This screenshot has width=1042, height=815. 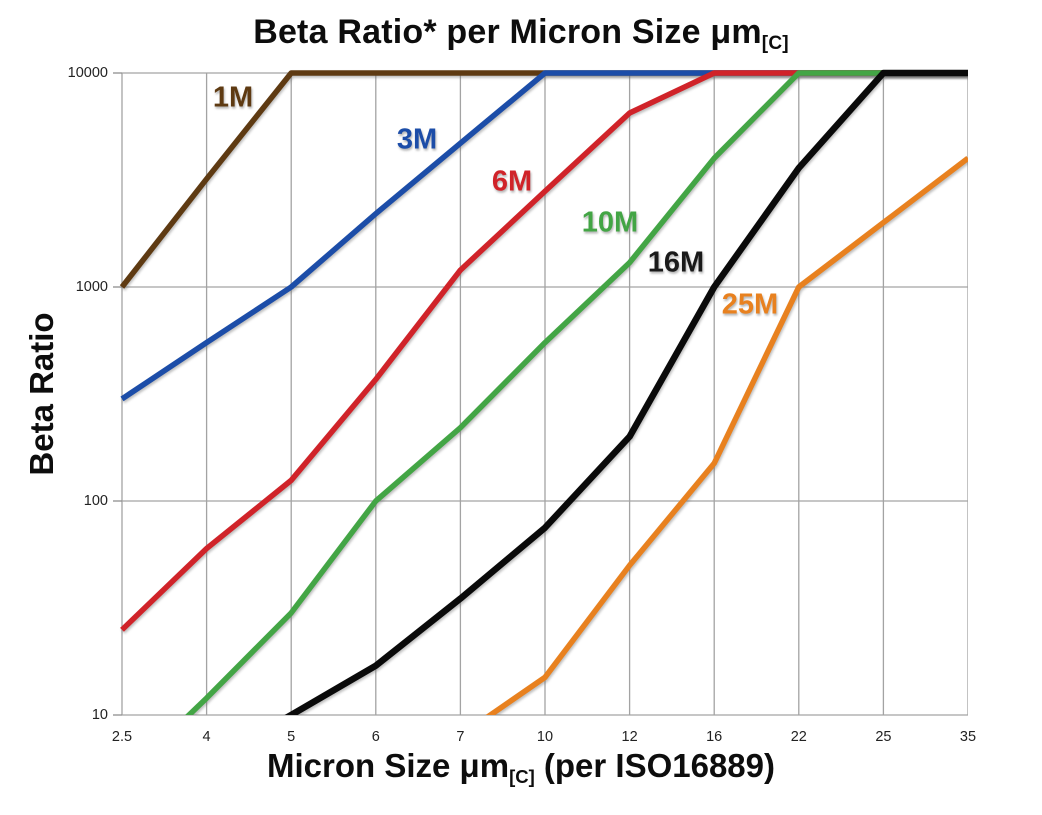 I want to click on x-tick-label: 6, so click(x=375, y=737).